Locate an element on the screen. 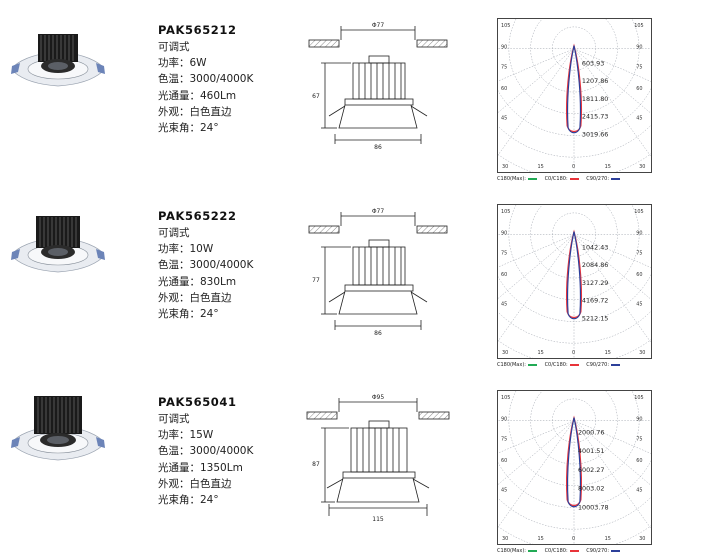  svg-text: 5212.15 is located at coordinates (595, 318).